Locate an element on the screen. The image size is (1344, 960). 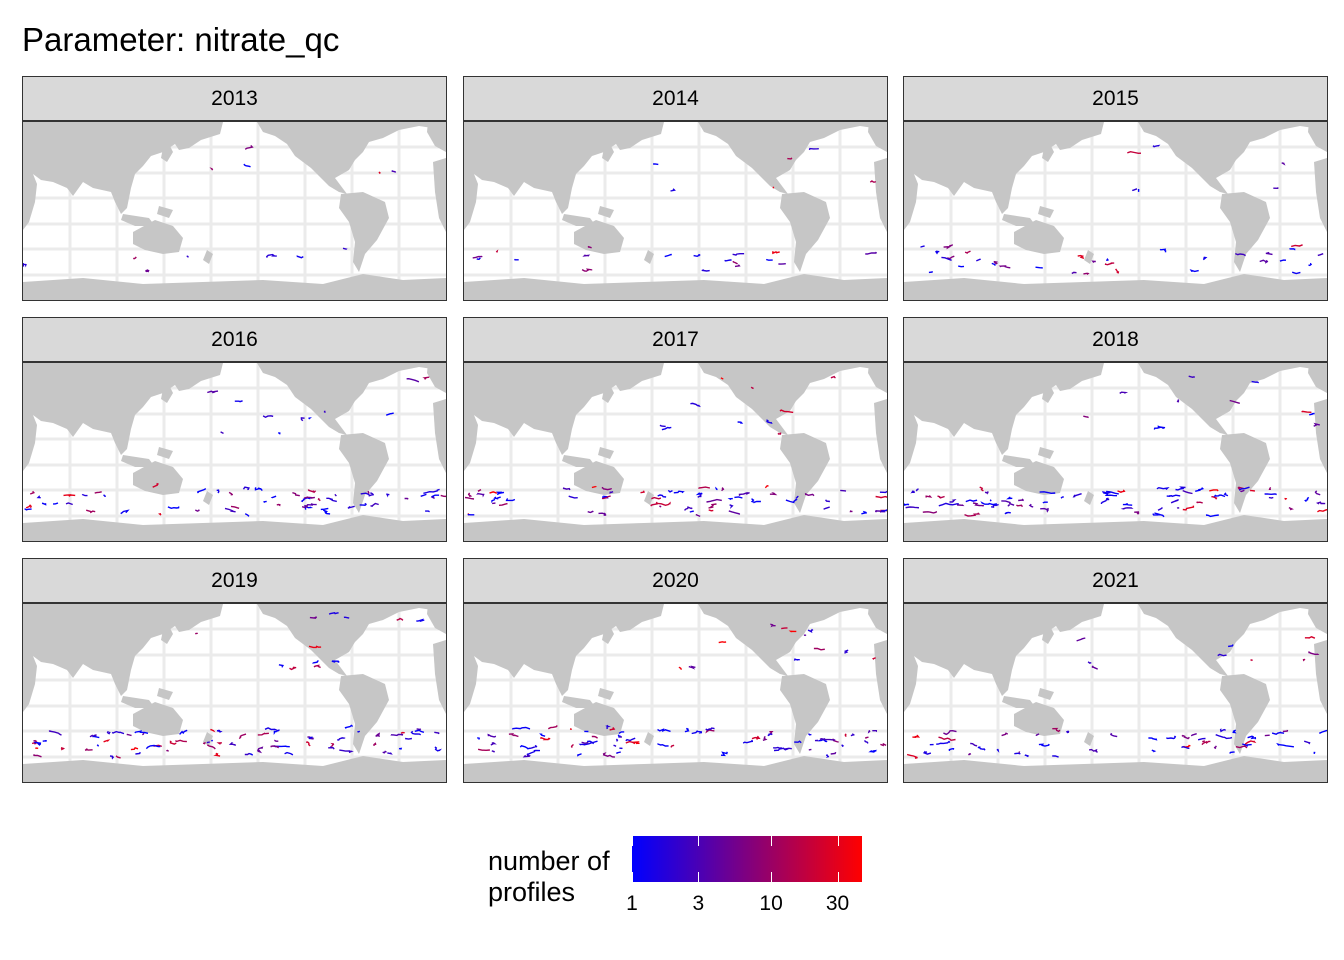
colorbar-tick-label: 1 is located at coordinates (632, 903).